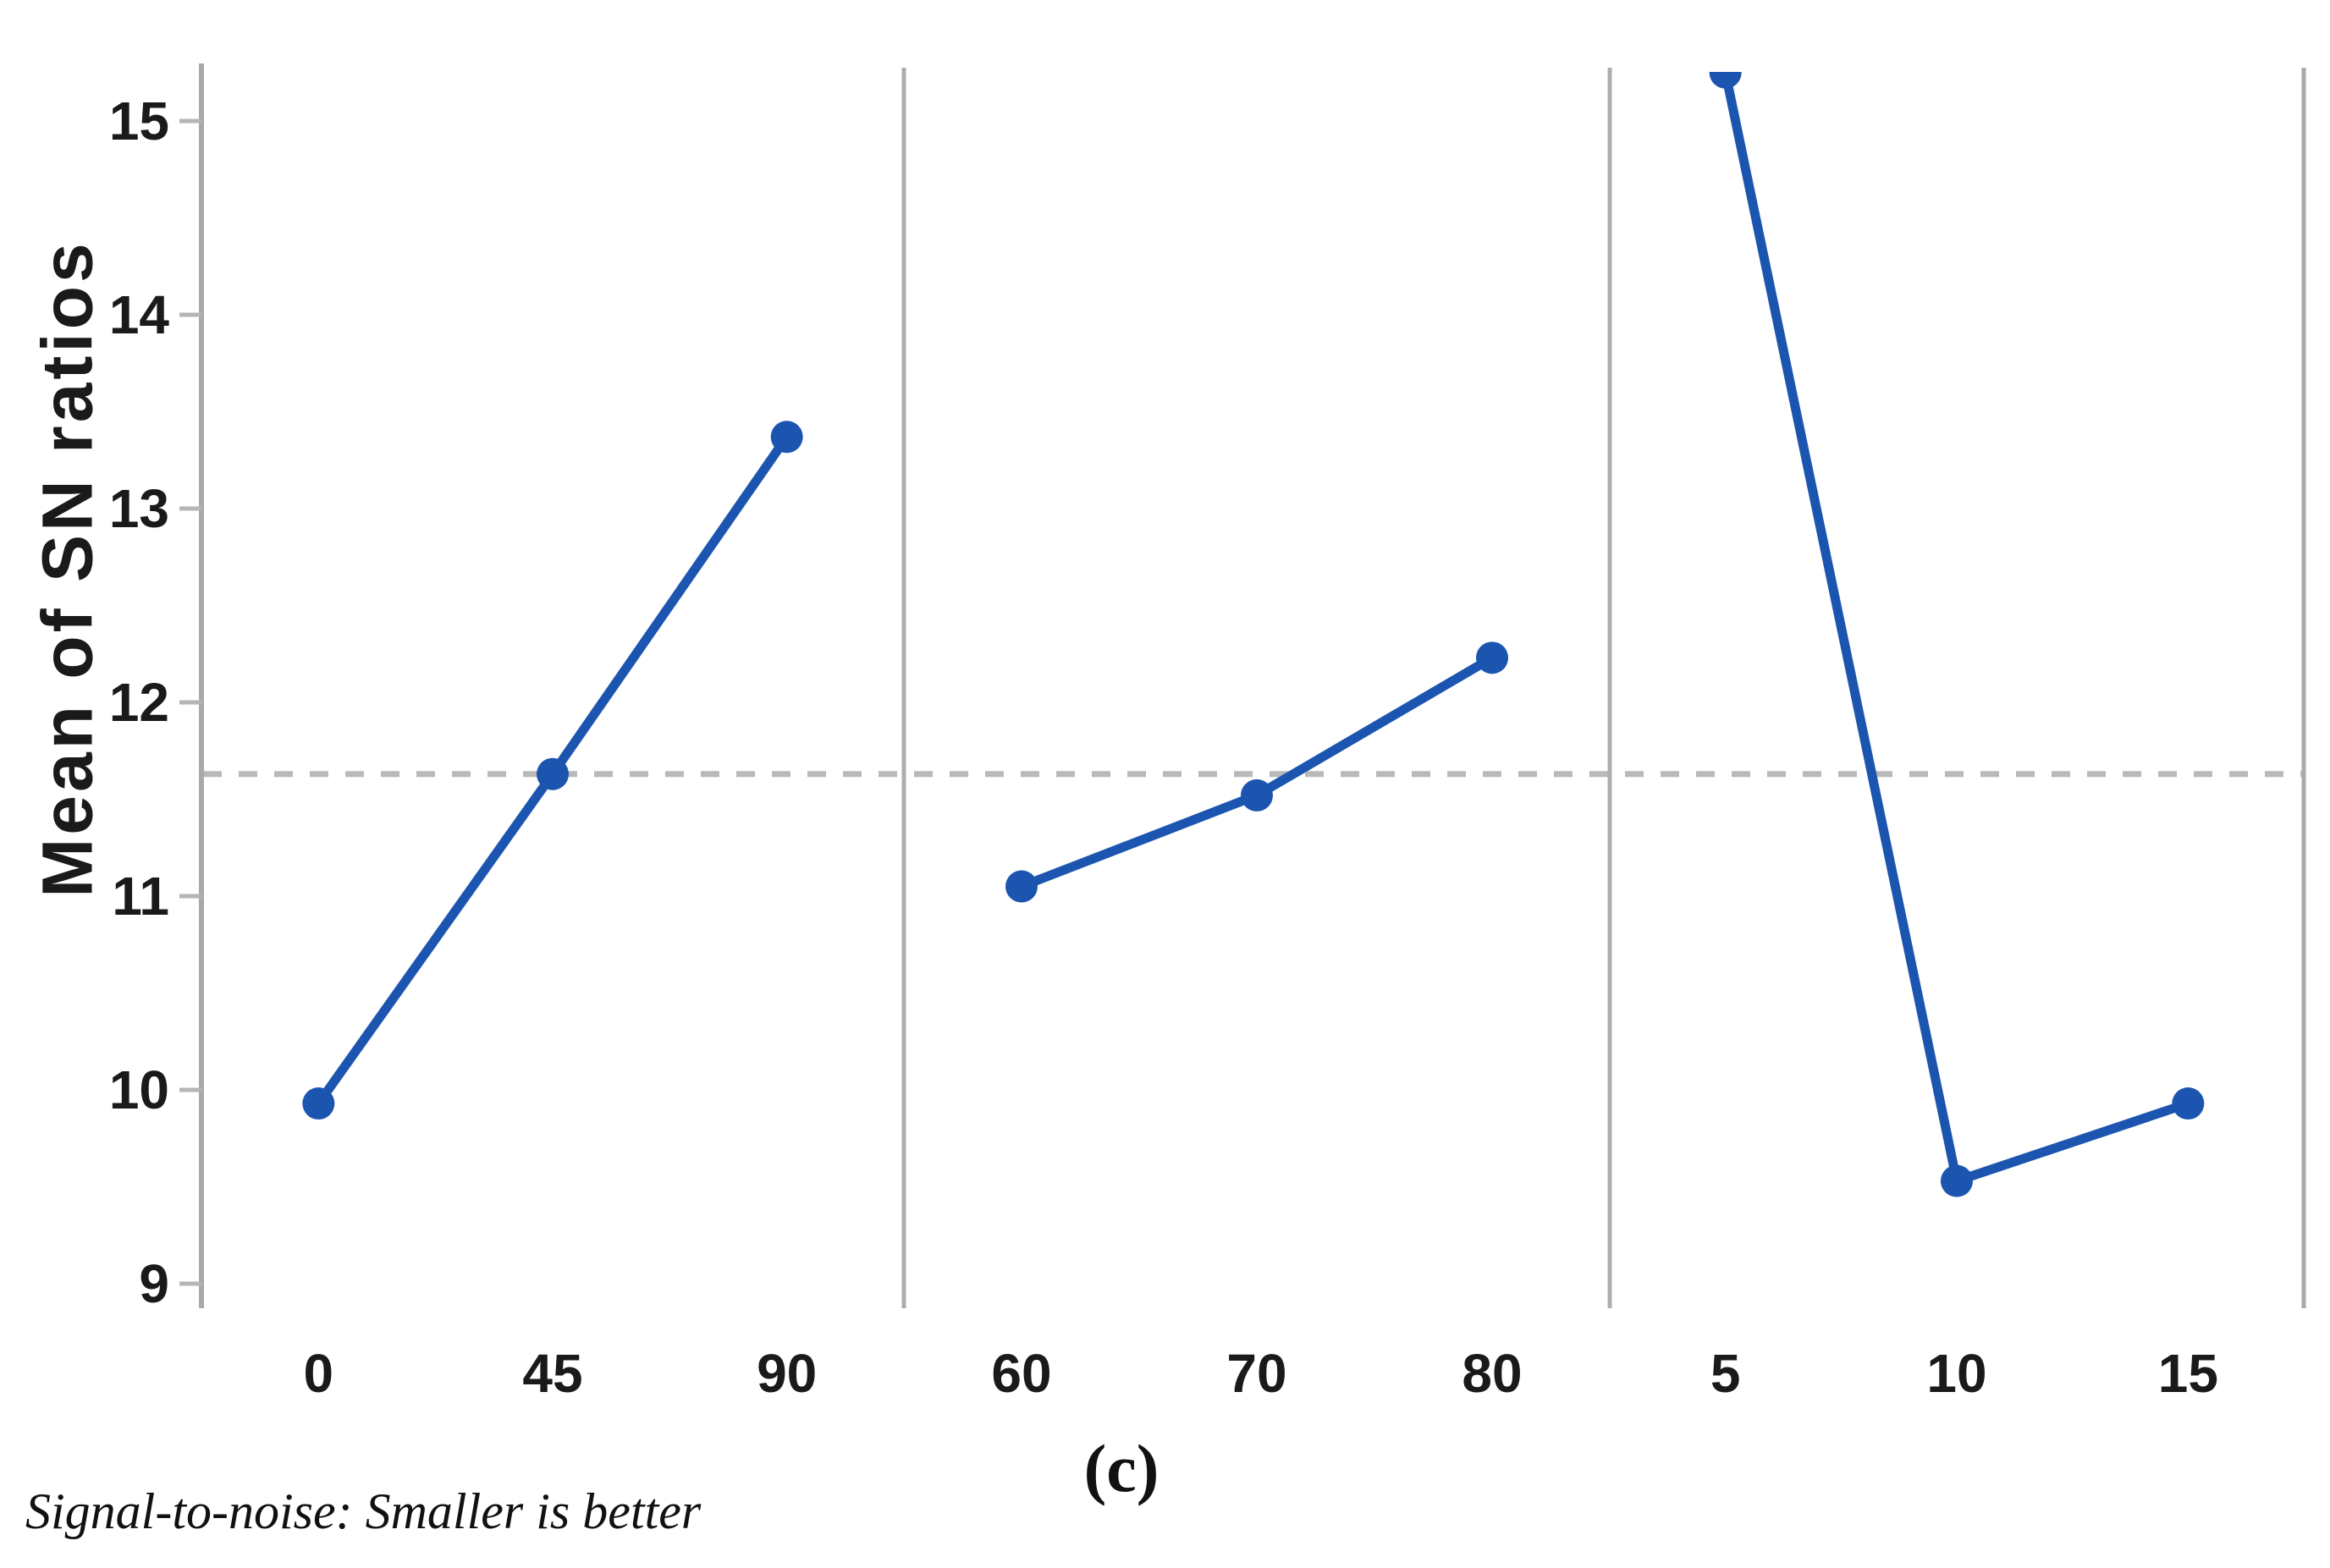 Image resolution: width=2330 pixels, height=1568 pixels. I want to click on series-line, so click(1955, 629).